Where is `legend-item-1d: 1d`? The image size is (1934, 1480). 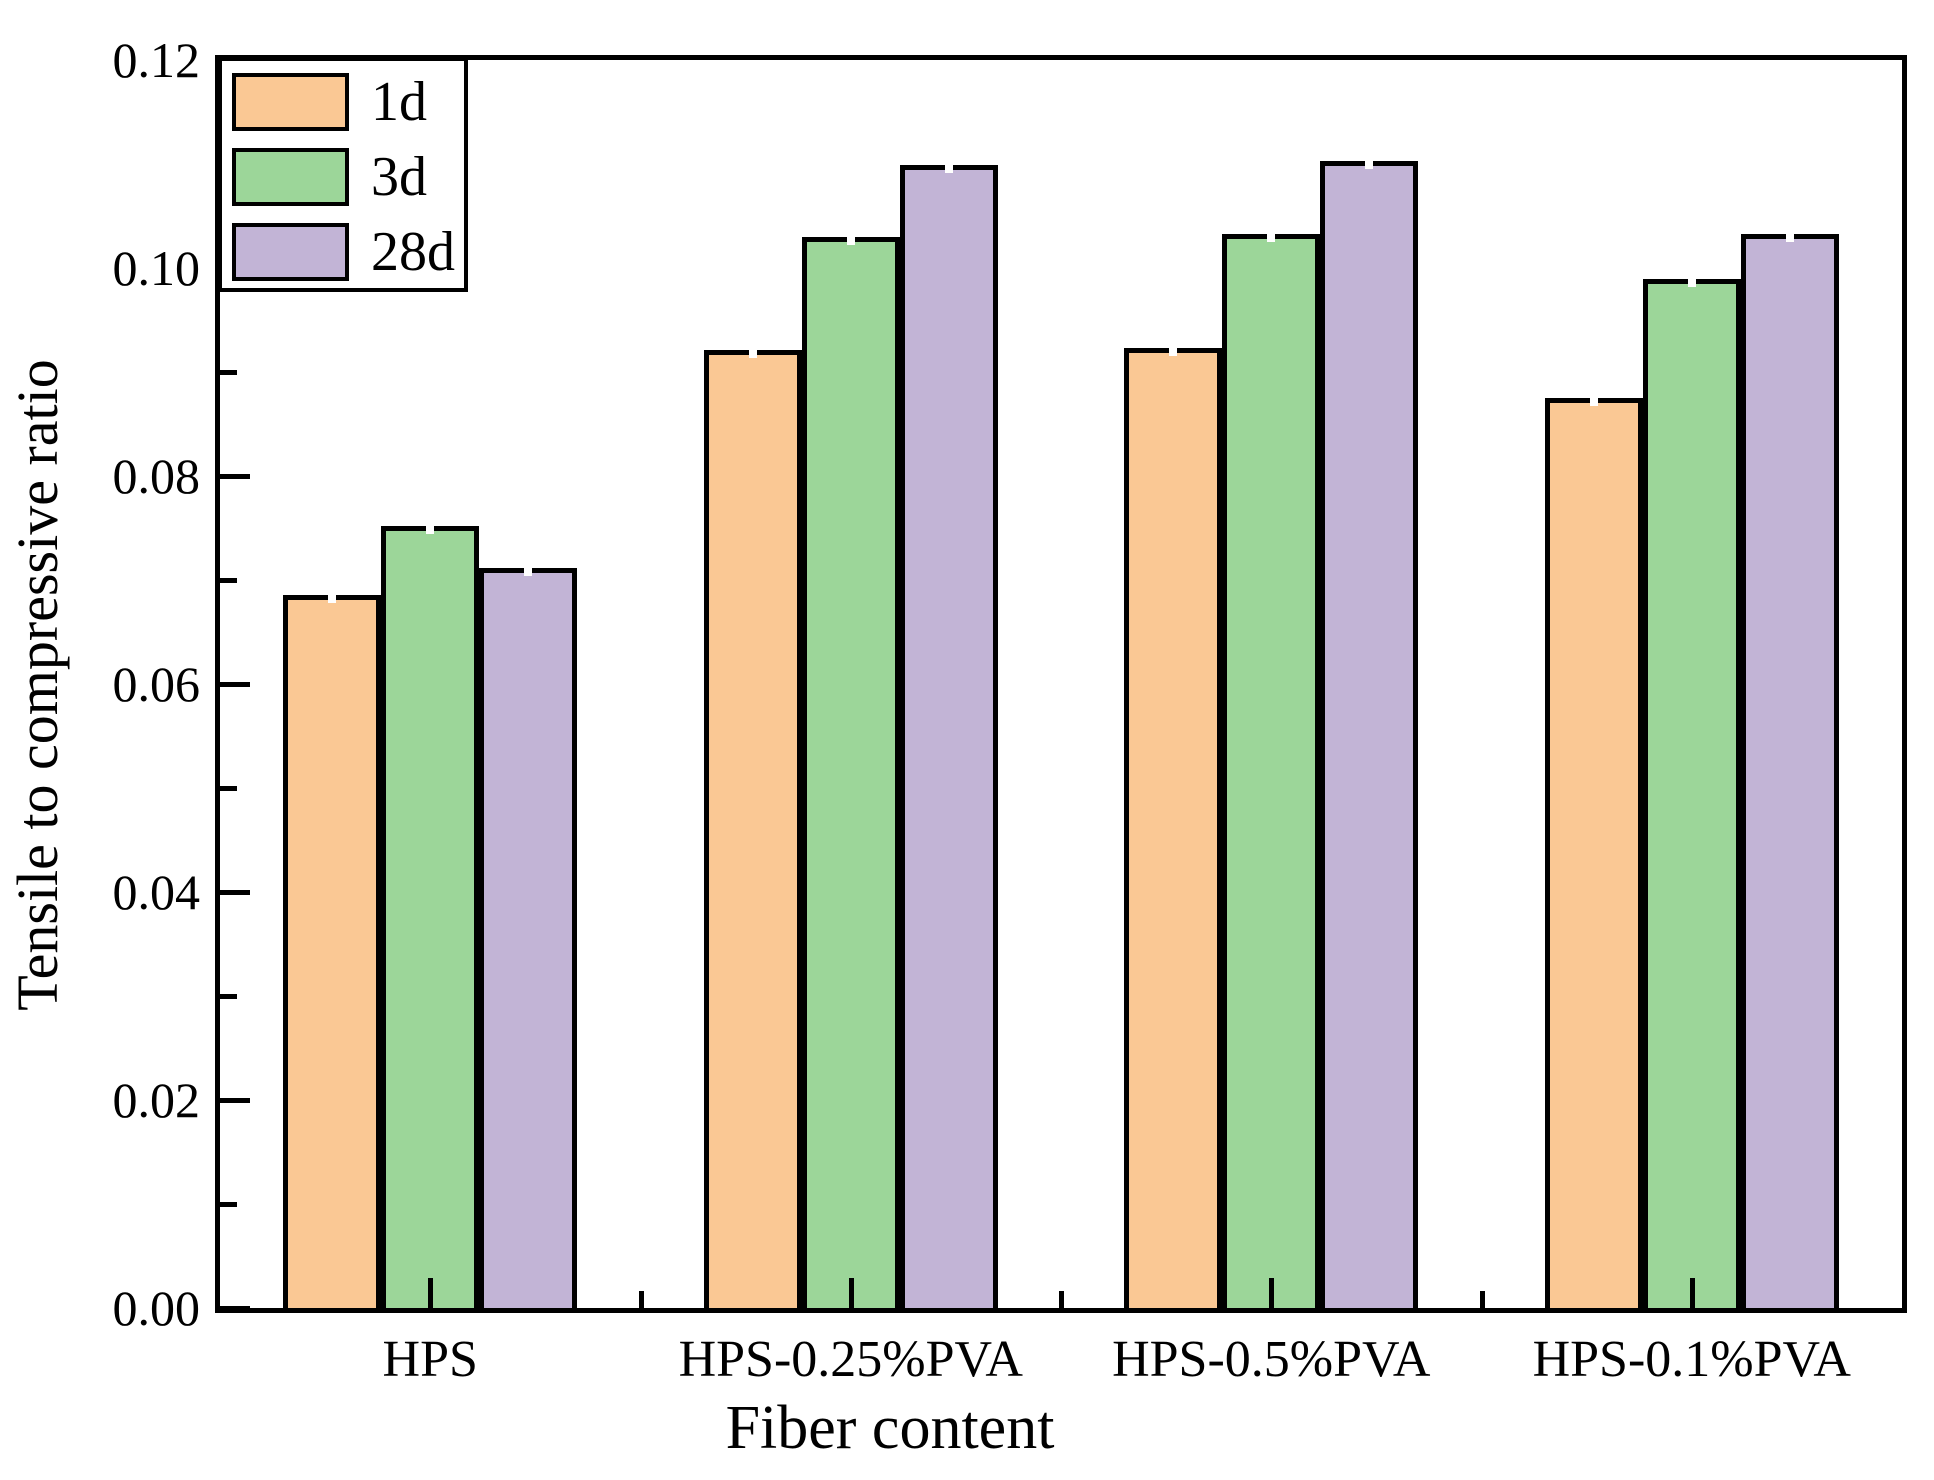
legend-item-1d: 1d is located at coordinates (348, 102).